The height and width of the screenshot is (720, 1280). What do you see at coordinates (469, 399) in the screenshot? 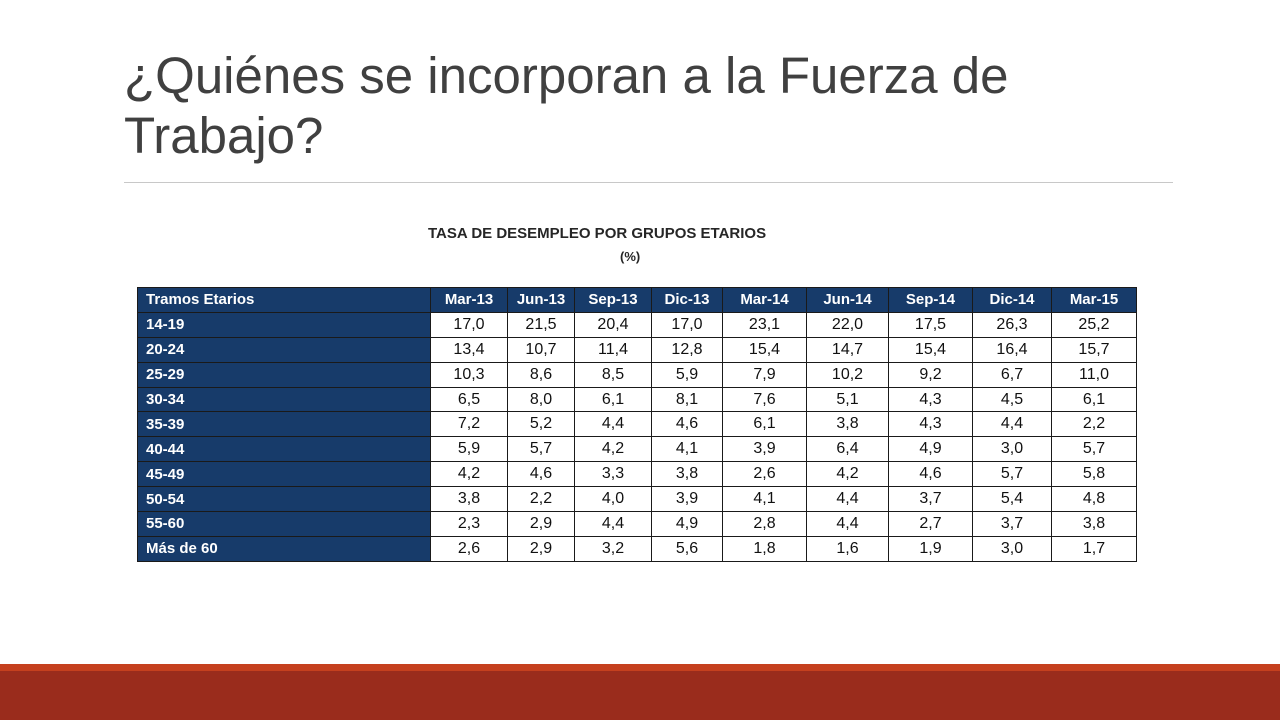
I see `table-cell: 6,5` at bounding box center [469, 399].